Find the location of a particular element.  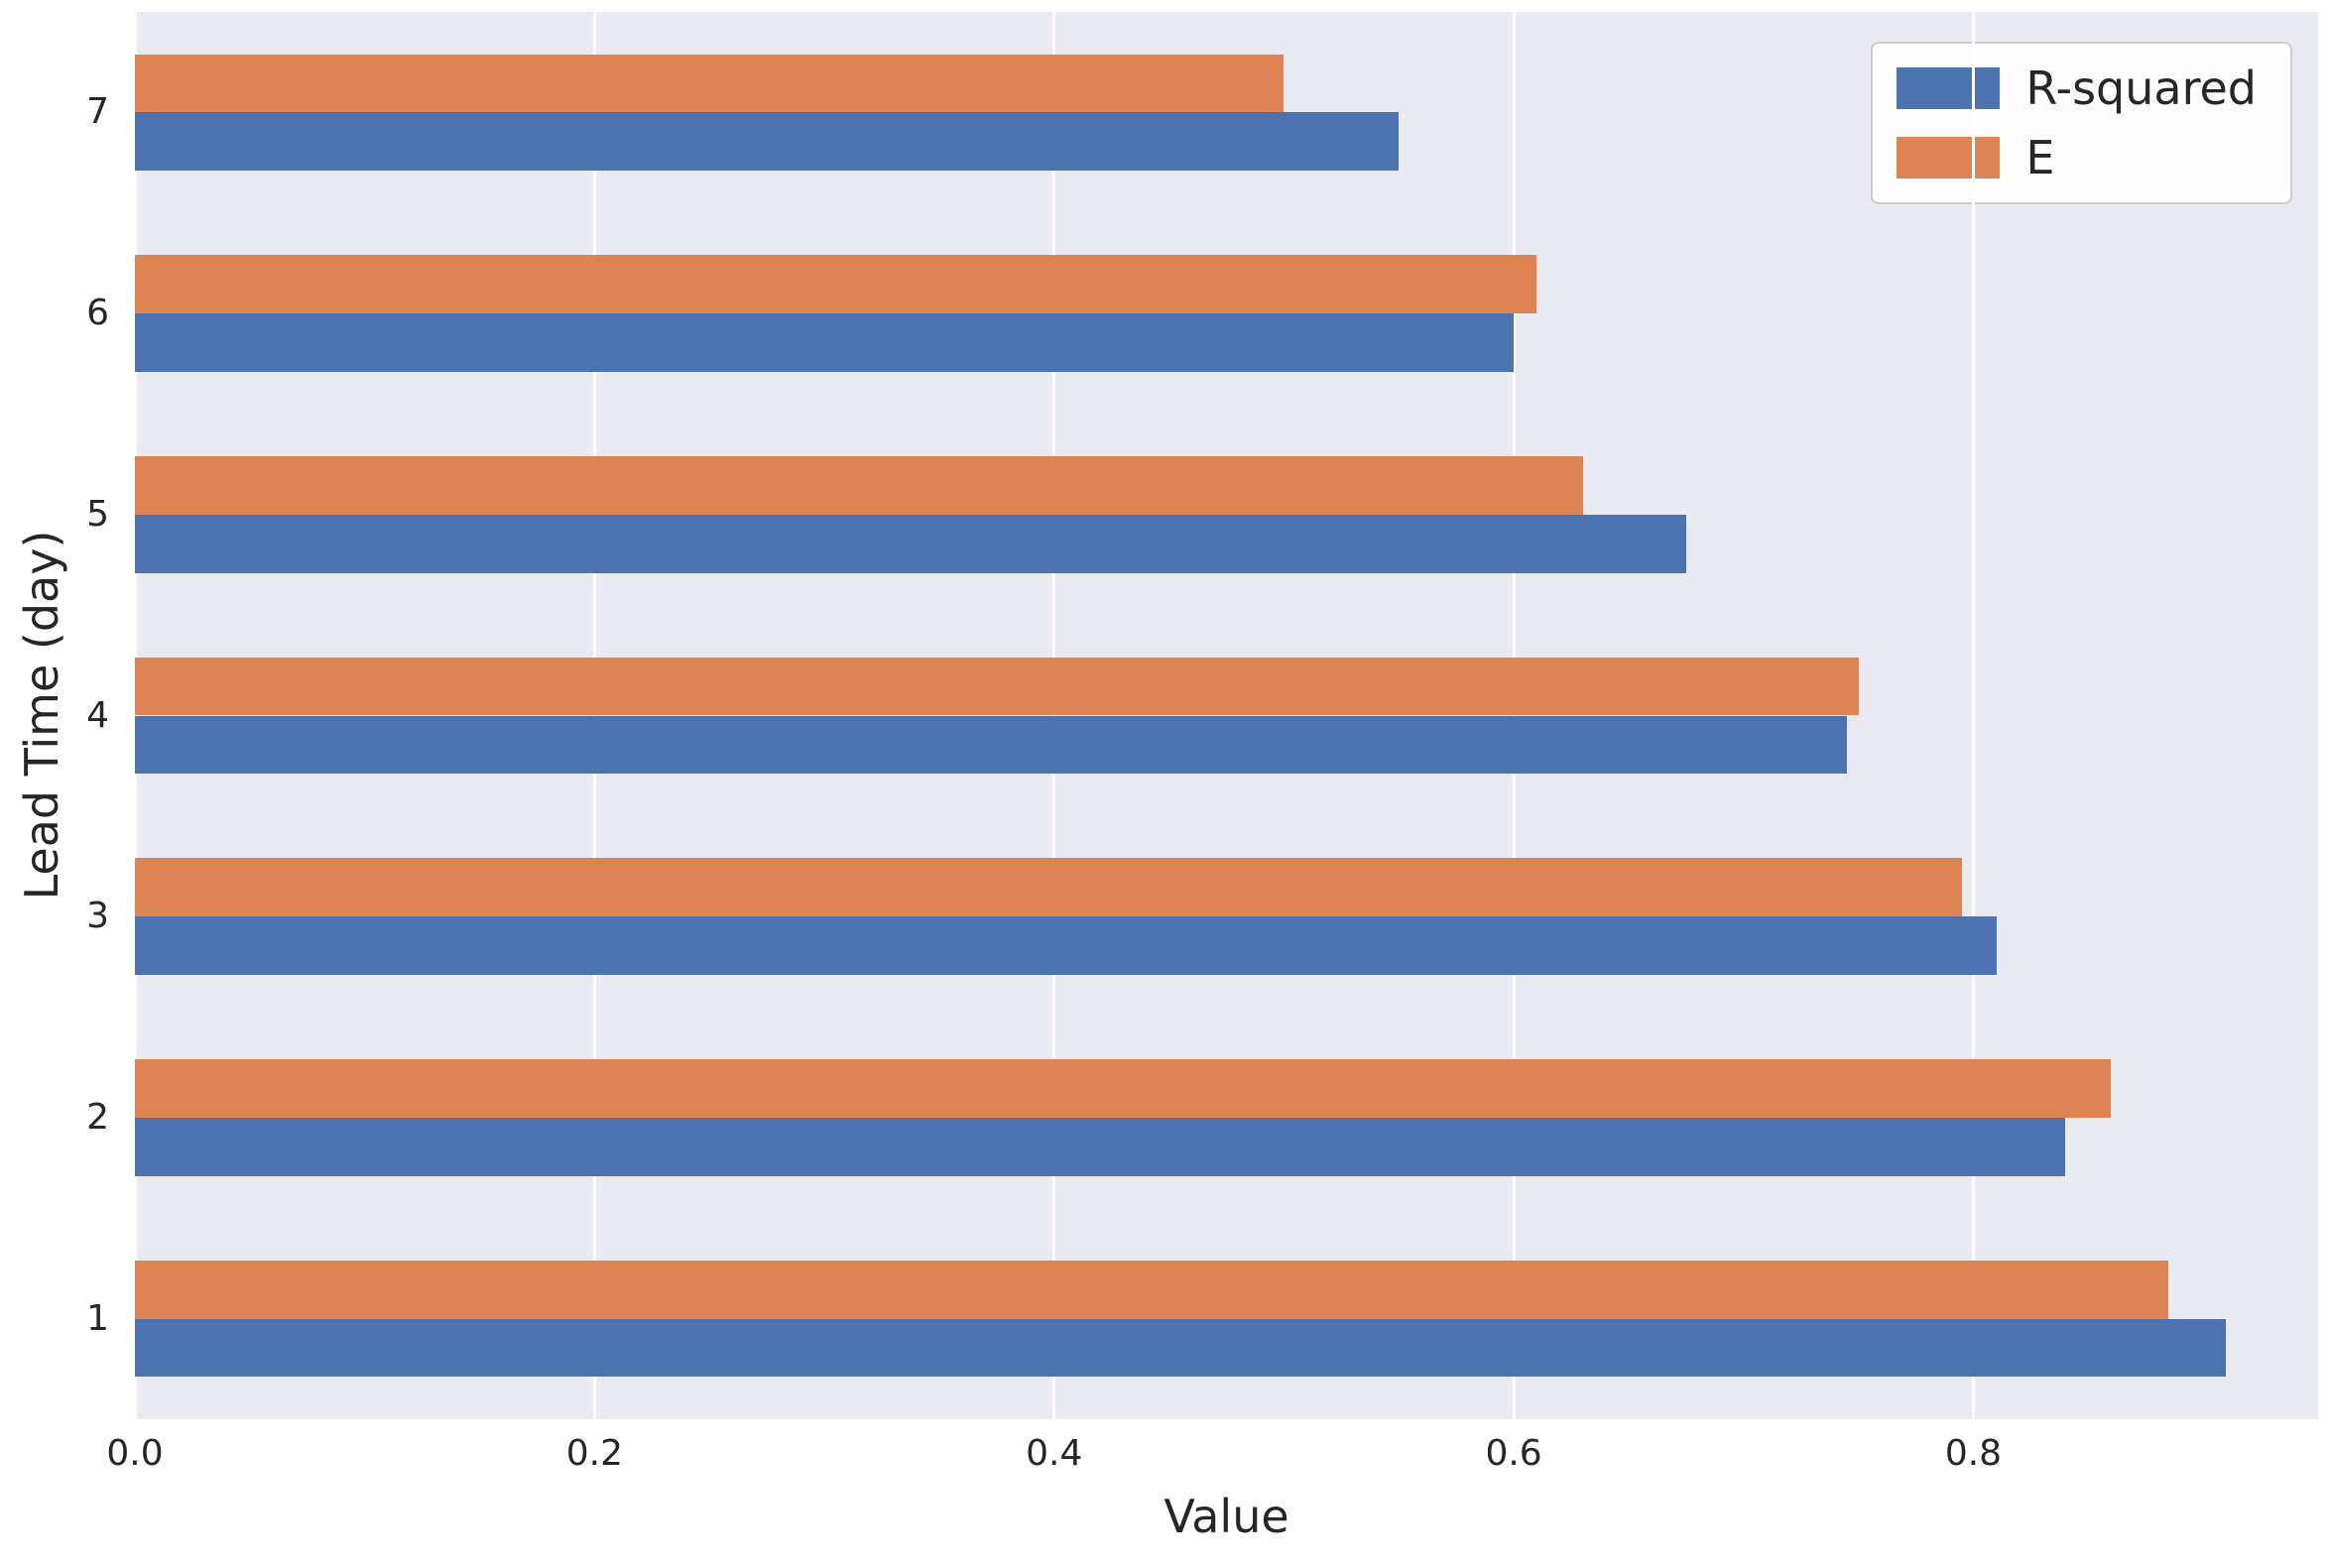

gridline is located at coordinates (1973, 715).